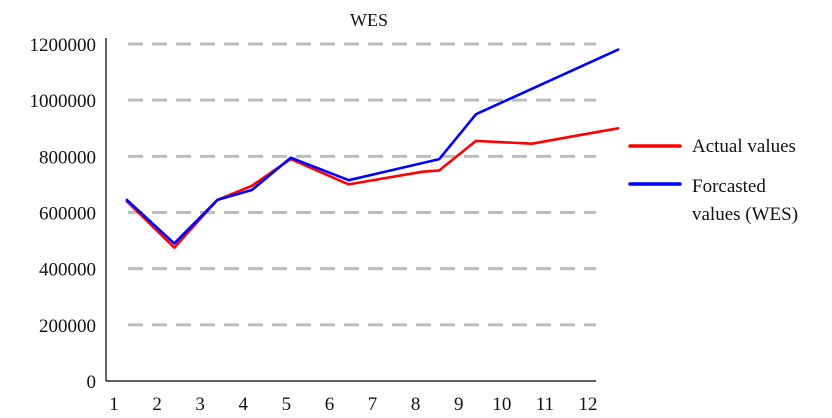 The height and width of the screenshot is (418, 832). Describe the element at coordinates (501, 404) in the screenshot. I see `x-tick-label: 10` at that location.